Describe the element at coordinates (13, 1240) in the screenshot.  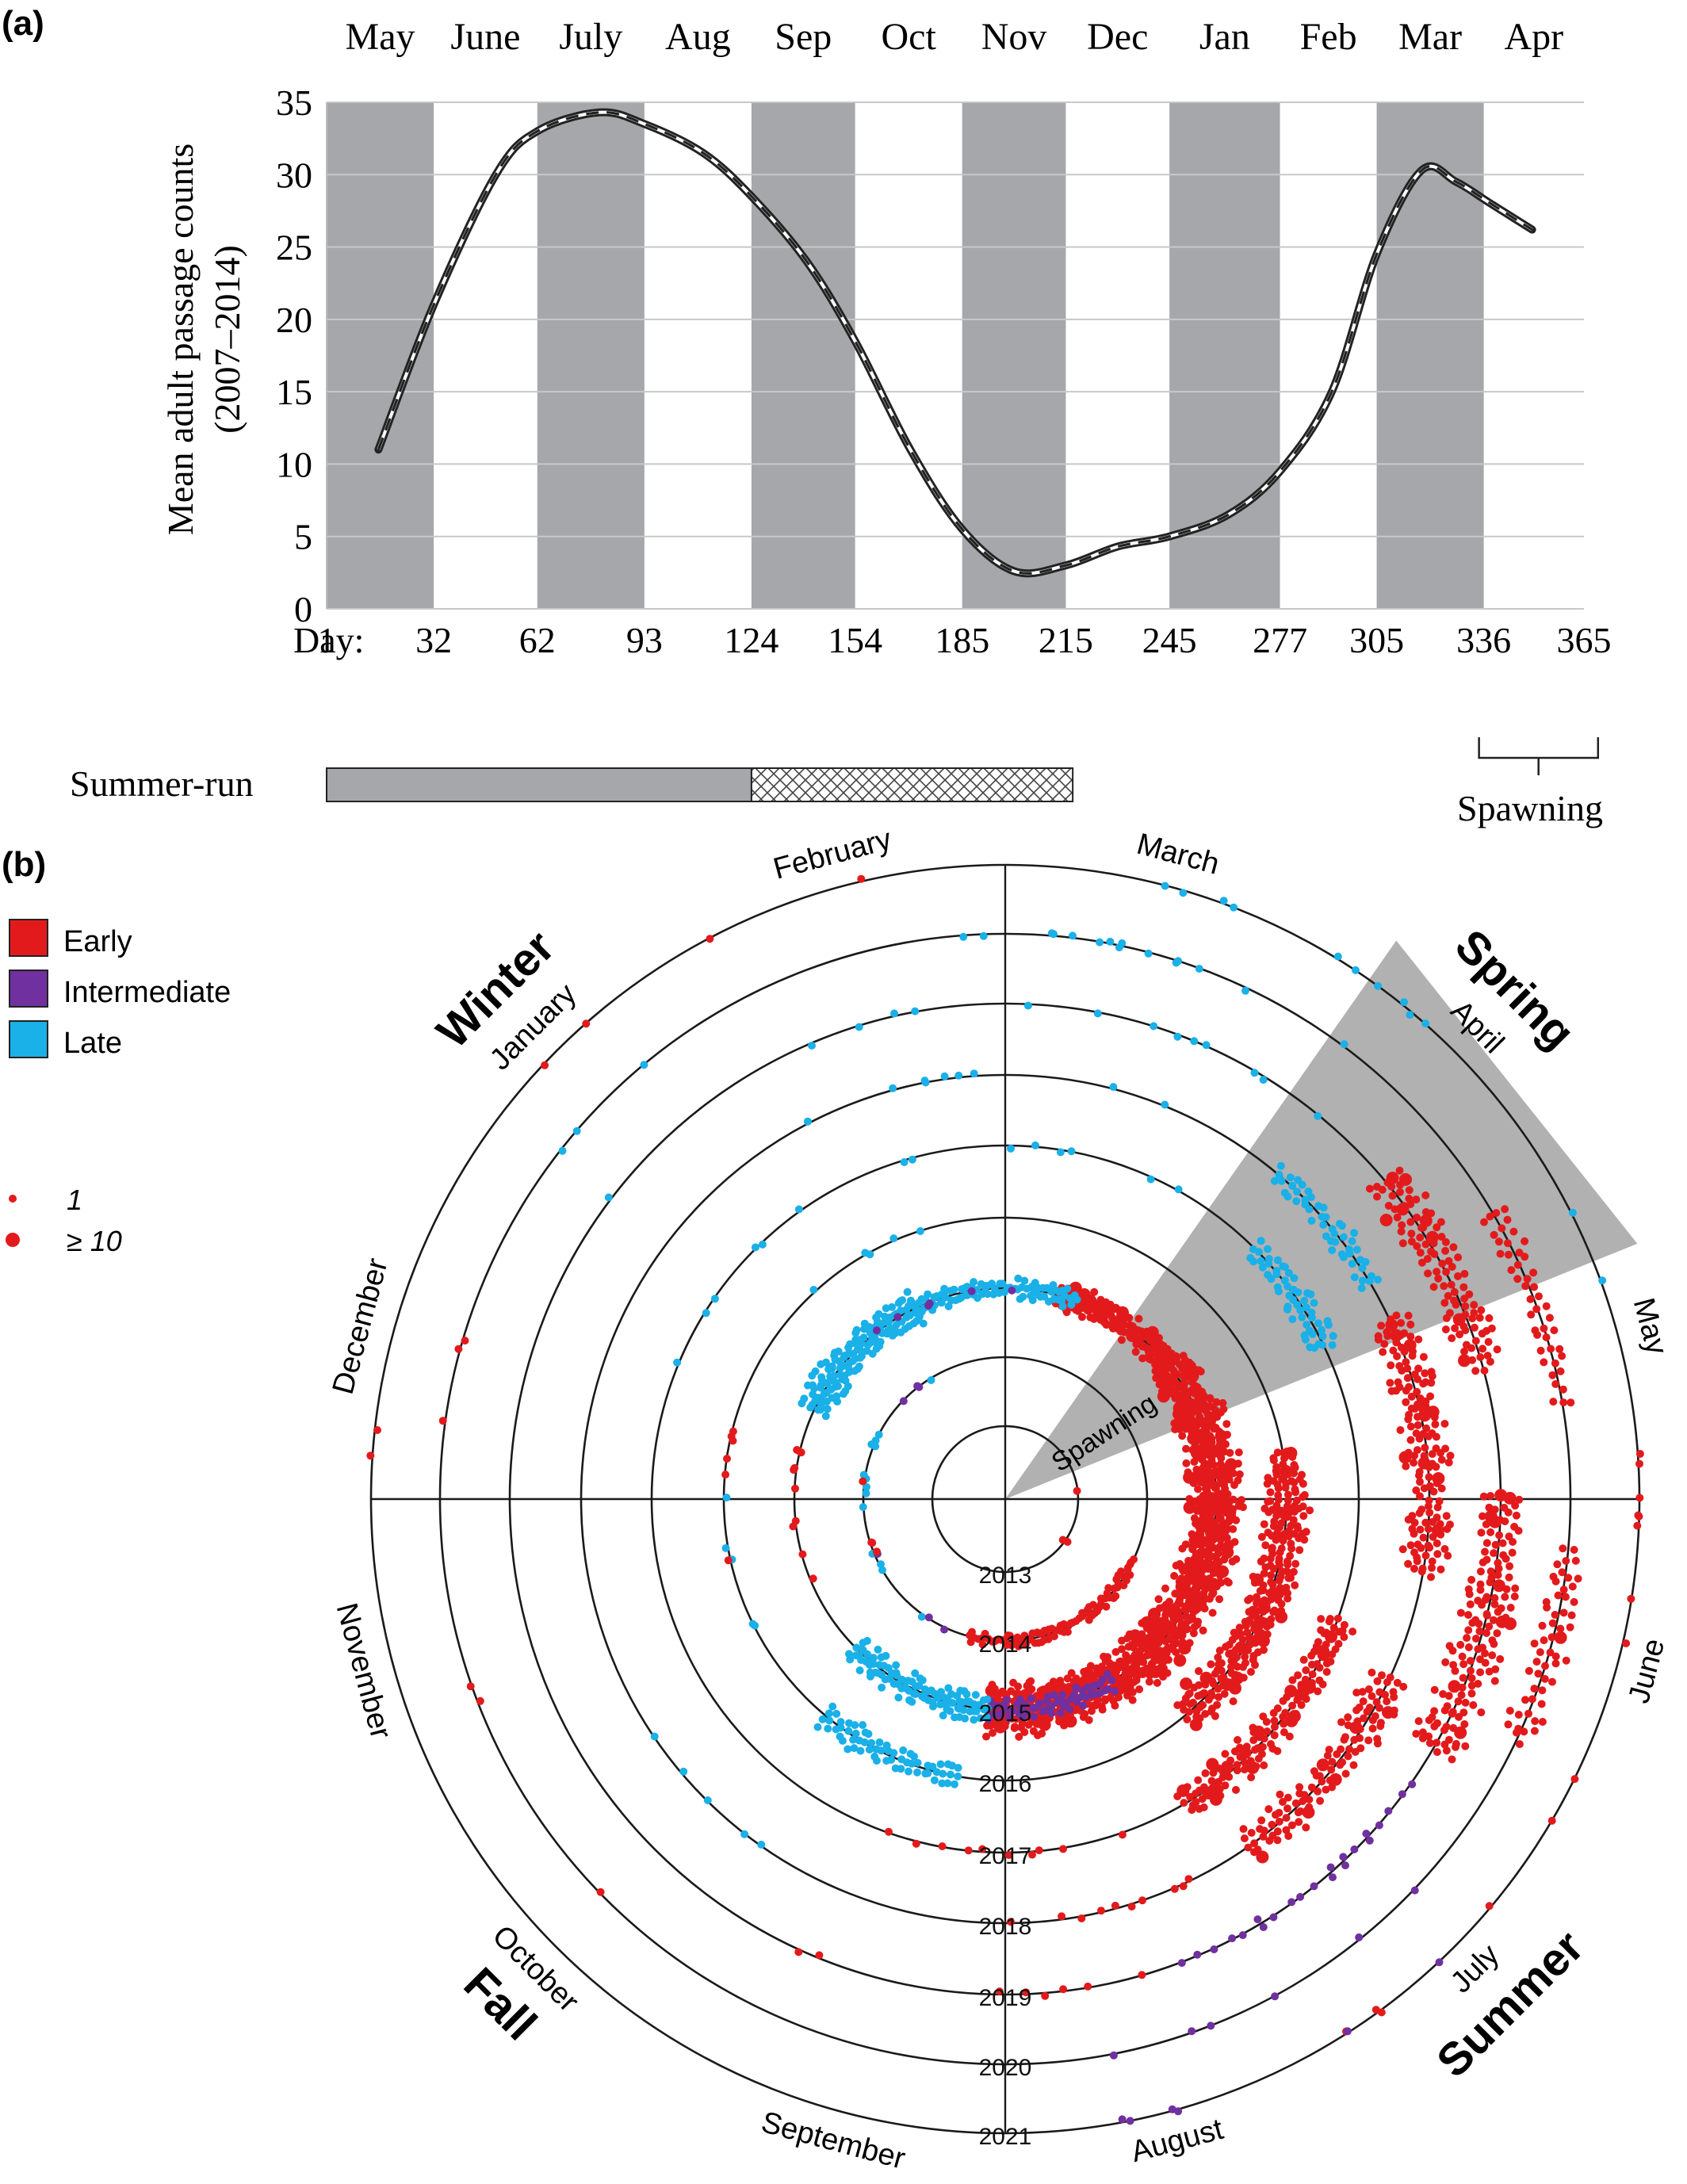
I see `legend-size-large-dot` at that location.